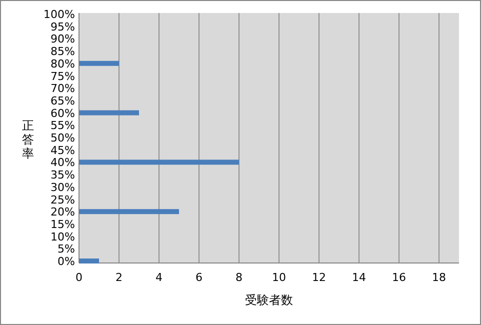 The height and width of the screenshot is (325, 481). Describe the element at coordinates (62, 113) in the screenshot. I see `y-tick-label: 60%` at that location.